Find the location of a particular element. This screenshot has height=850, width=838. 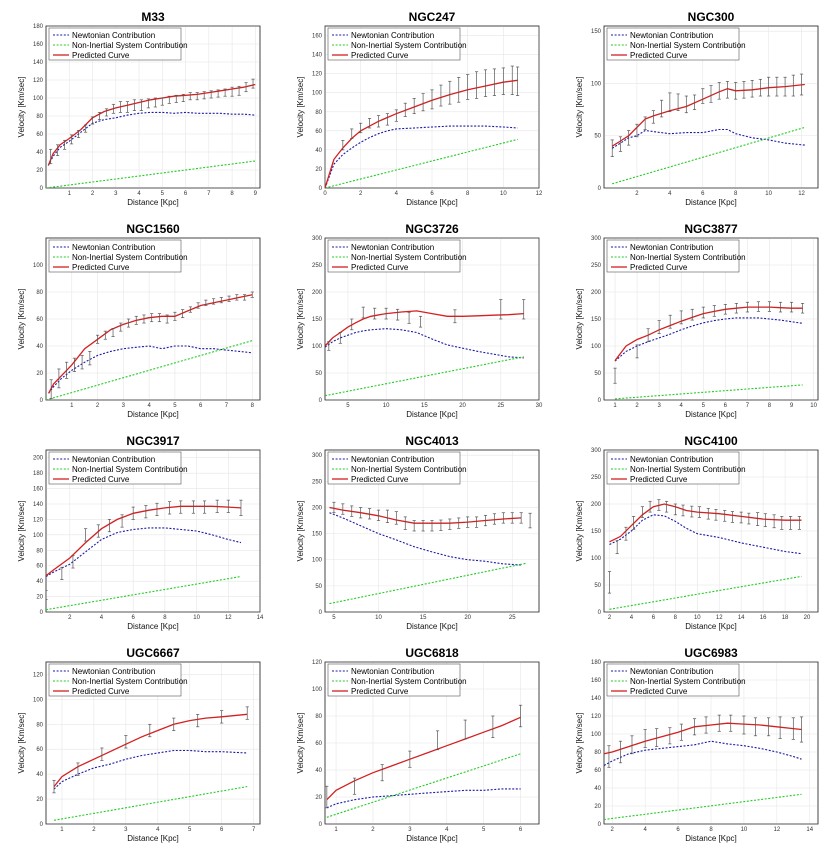

chart-title: M33 is located at coordinates (153, 17).